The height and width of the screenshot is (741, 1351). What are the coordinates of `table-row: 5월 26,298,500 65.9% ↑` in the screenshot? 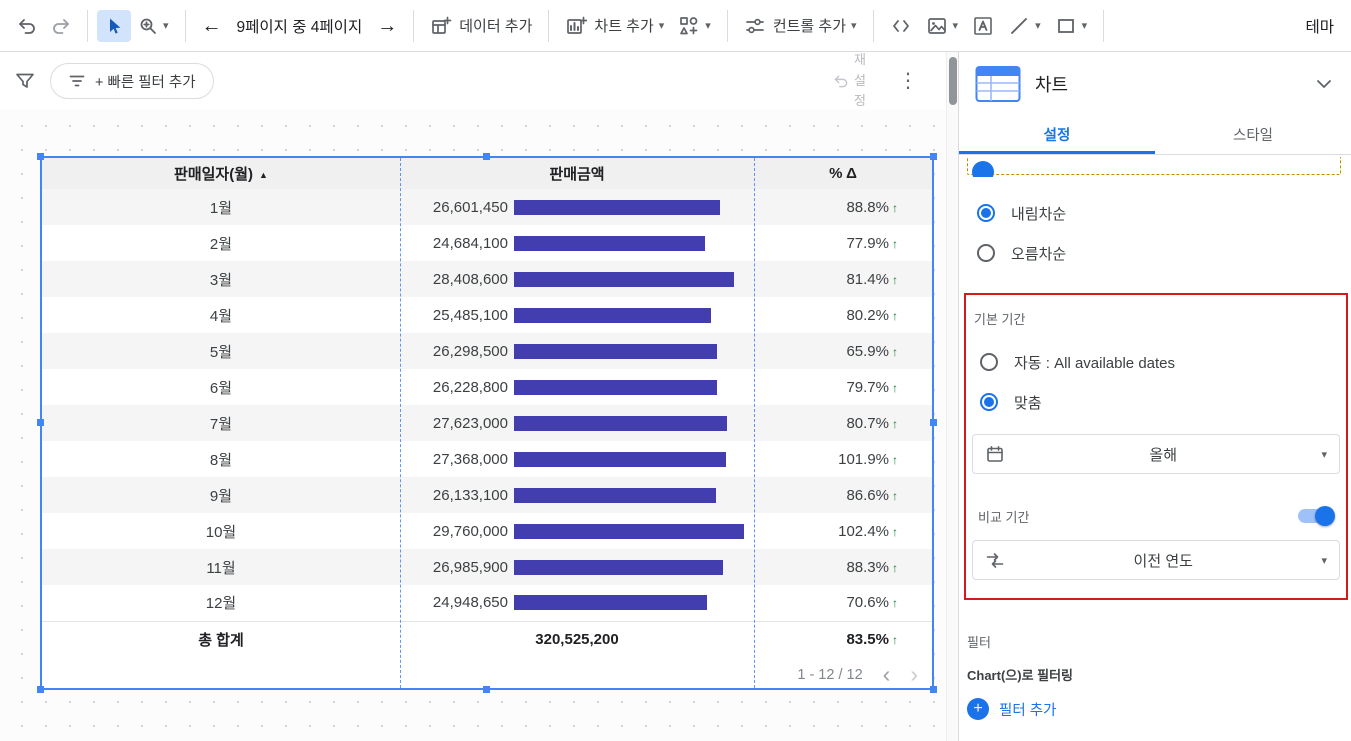 It's located at (487, 351).